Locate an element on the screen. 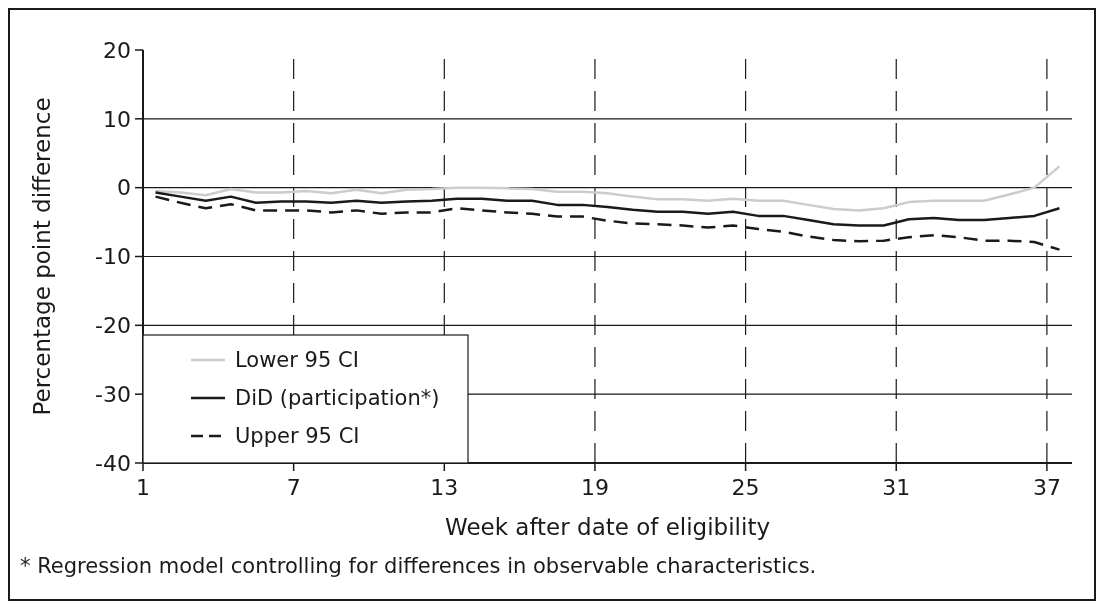 Image resolution: width=1104 pixels, height=609 pixels. legend-label: DiD (participation*) is located at coordinates (337, 398).